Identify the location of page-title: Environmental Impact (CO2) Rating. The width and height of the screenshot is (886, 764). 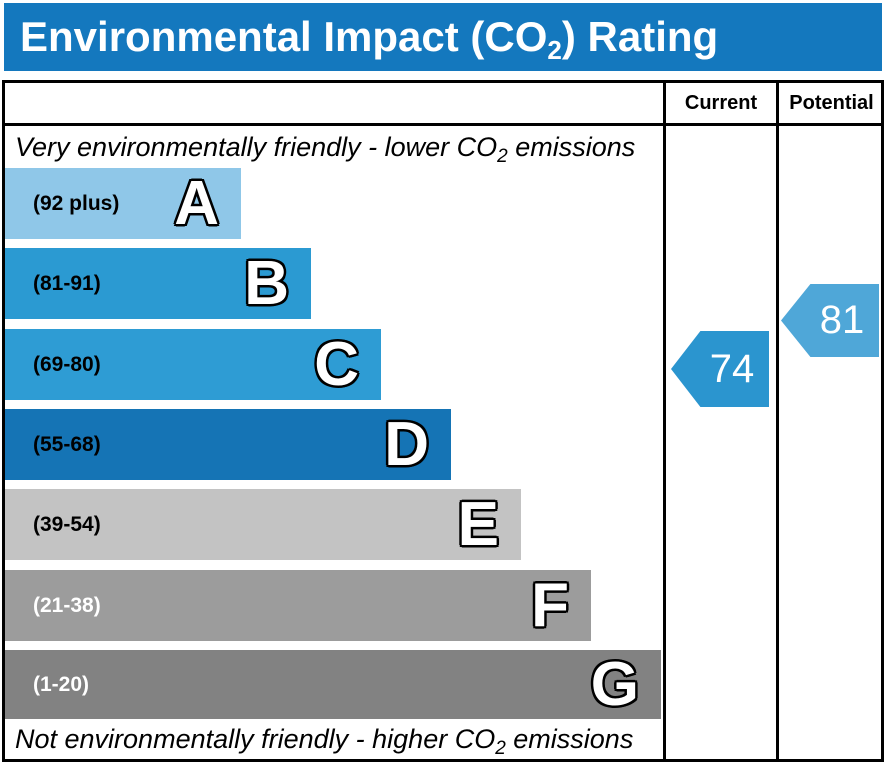
(369, 39).